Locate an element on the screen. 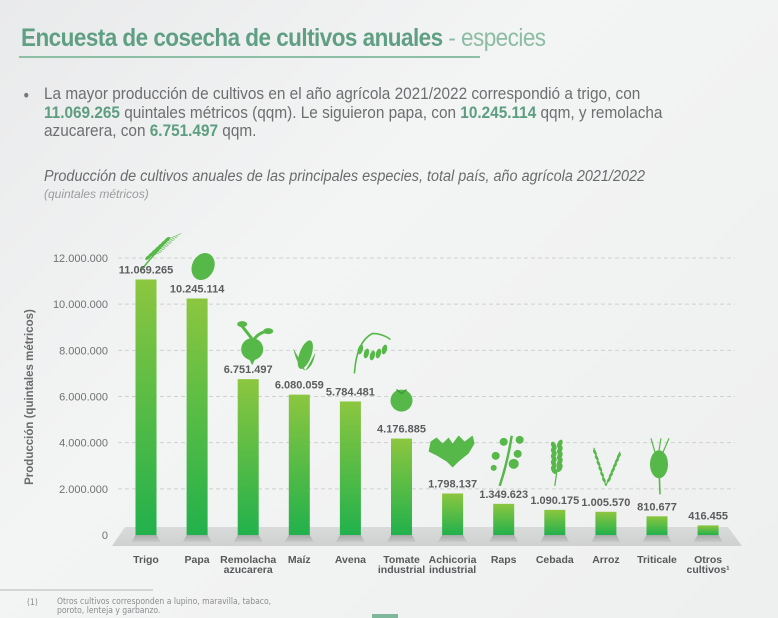  summary-value-papa: 10.245.114 is located at coordinates (498, 112).